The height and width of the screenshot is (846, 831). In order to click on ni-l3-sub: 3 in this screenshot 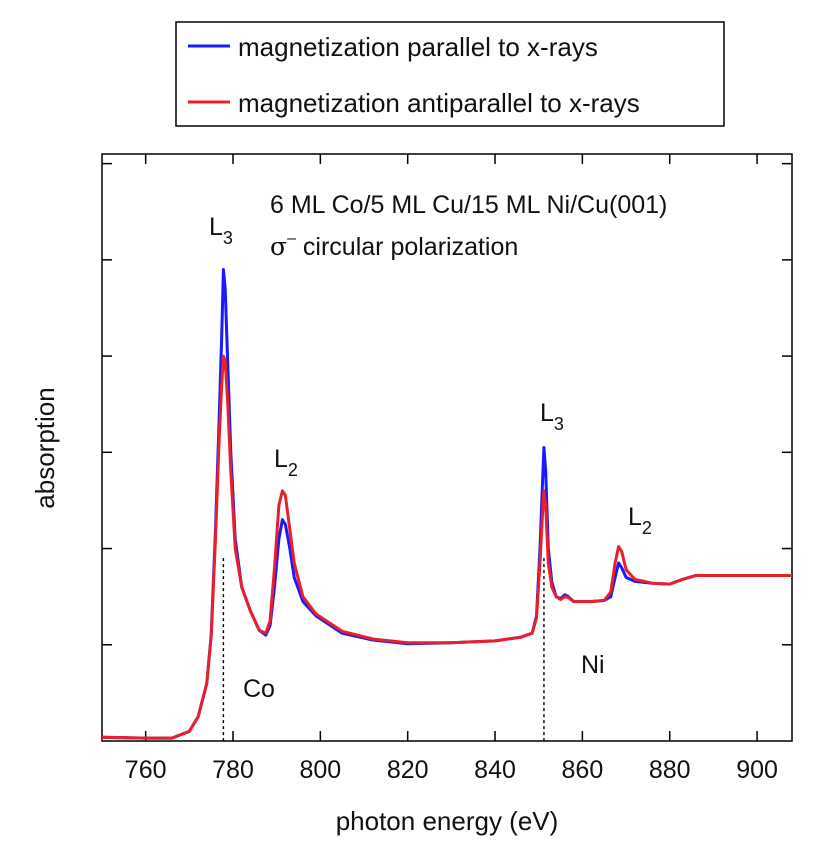, I will do `click(559, 424)`.